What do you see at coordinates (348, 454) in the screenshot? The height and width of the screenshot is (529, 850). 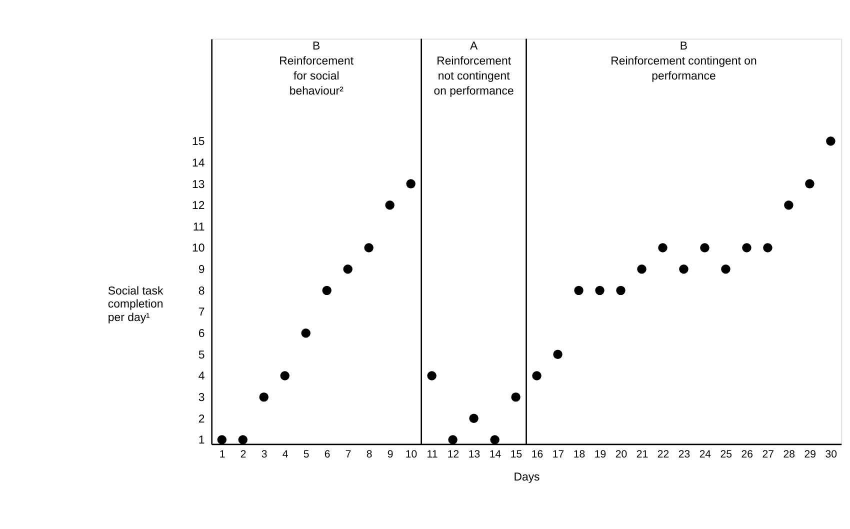 I see `x-tick-label: 7` at bounding box center [348, 454].